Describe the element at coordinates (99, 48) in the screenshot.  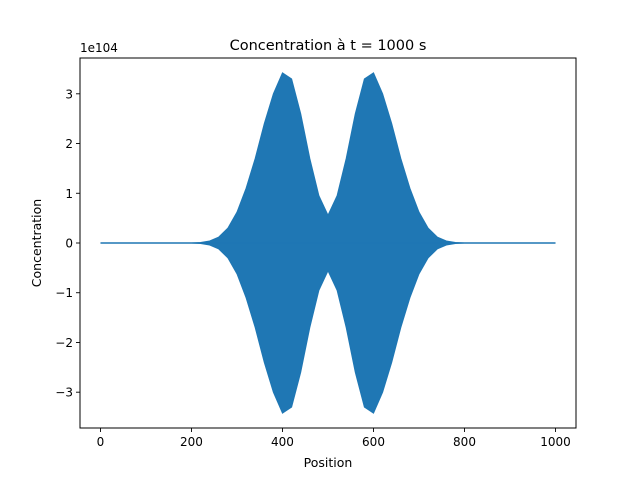
I see `y-offset-label: 1e104` at that location.